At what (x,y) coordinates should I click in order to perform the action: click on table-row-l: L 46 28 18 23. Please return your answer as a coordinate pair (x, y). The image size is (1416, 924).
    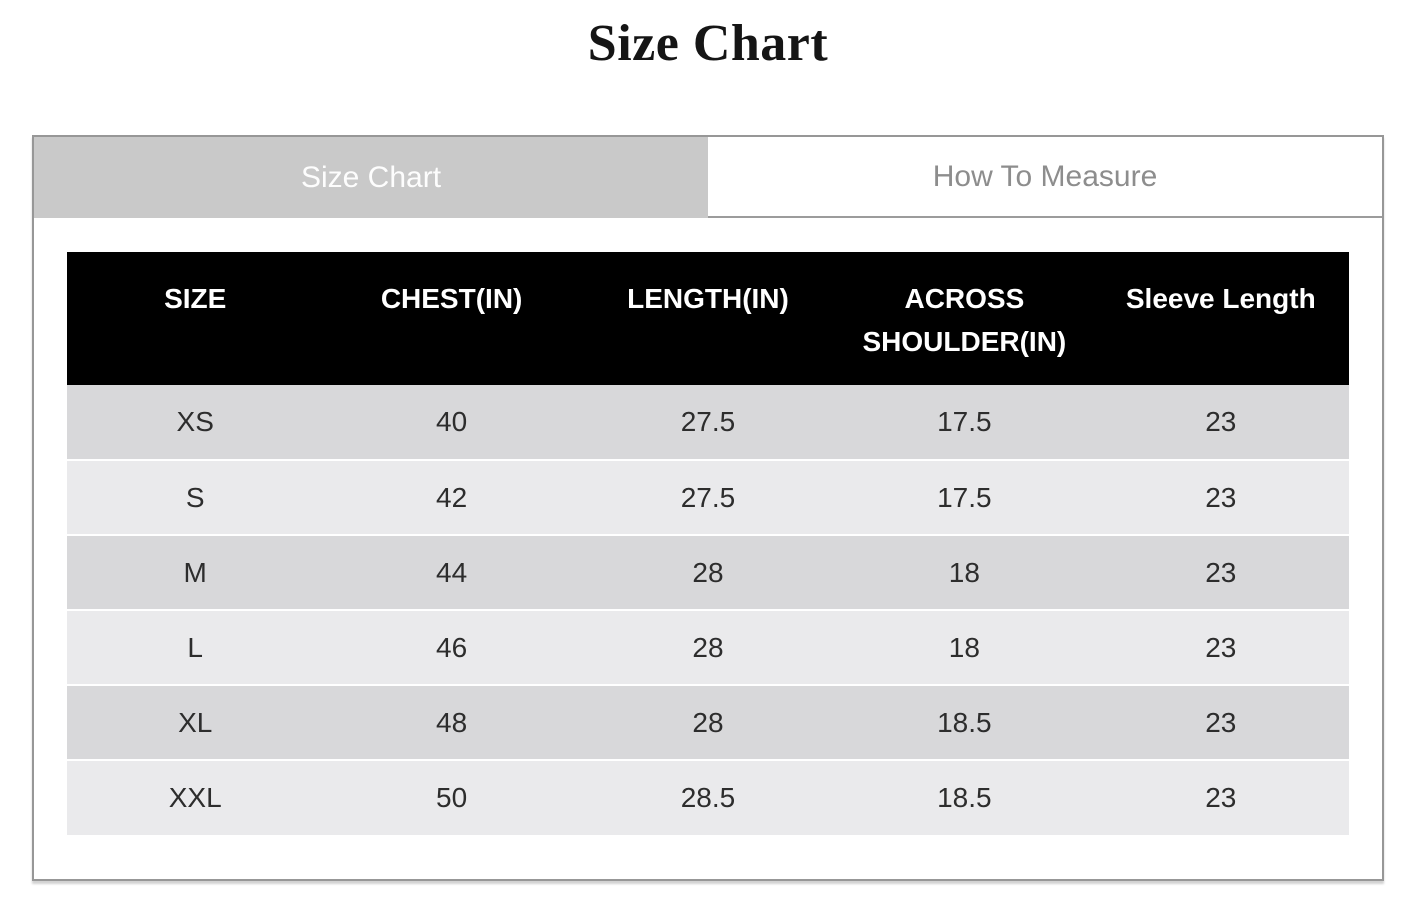
    Looking at the image, I should click on (708, 647).